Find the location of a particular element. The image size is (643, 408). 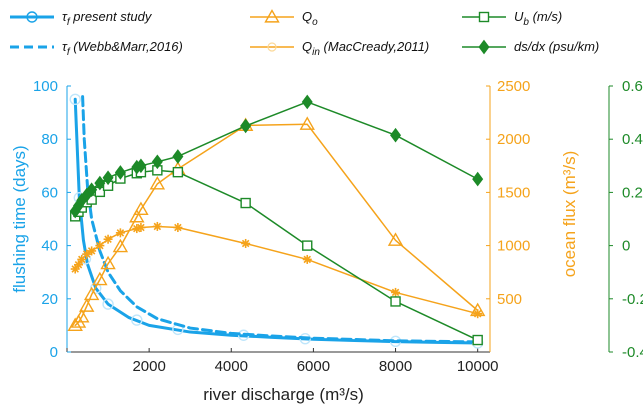

legend-item-tau_webb: τf (Webb&Marr,2016) is located at coordinates (96, 48).